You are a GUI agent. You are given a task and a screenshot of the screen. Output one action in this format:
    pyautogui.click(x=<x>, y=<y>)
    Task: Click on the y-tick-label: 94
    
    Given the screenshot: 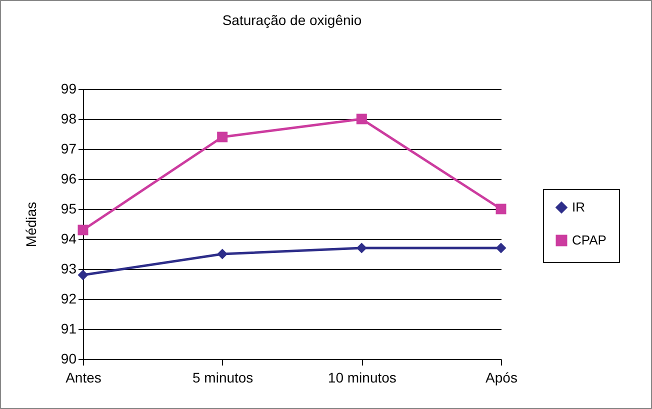 What is the action you would take?
    pyautogui.click(x=68, y=238)
    